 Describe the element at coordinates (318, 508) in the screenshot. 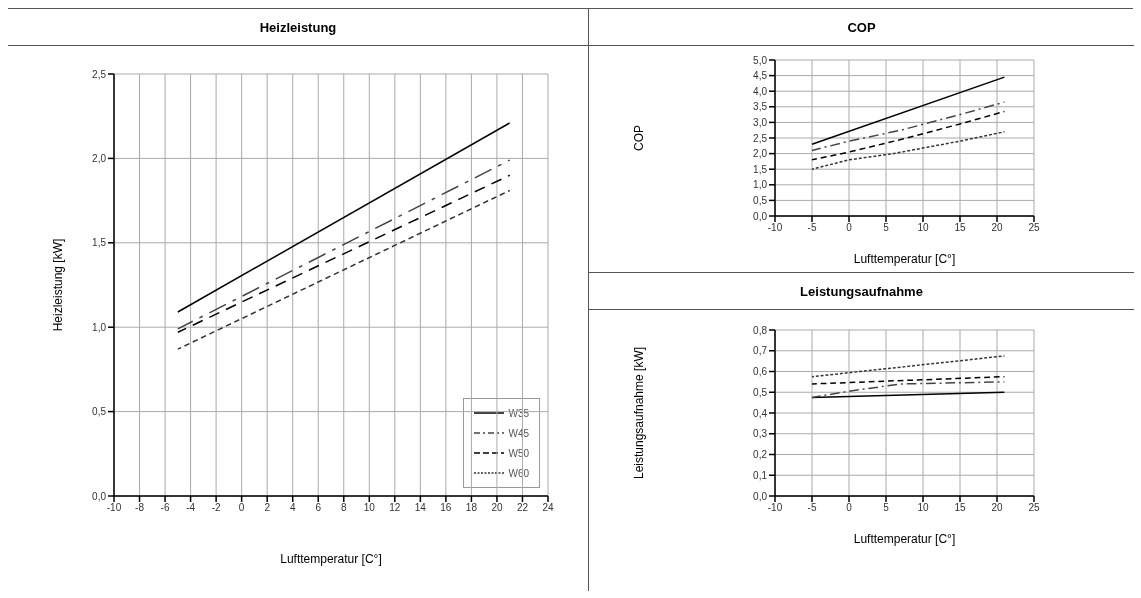

I see `x-tick-label: 6` at that location.